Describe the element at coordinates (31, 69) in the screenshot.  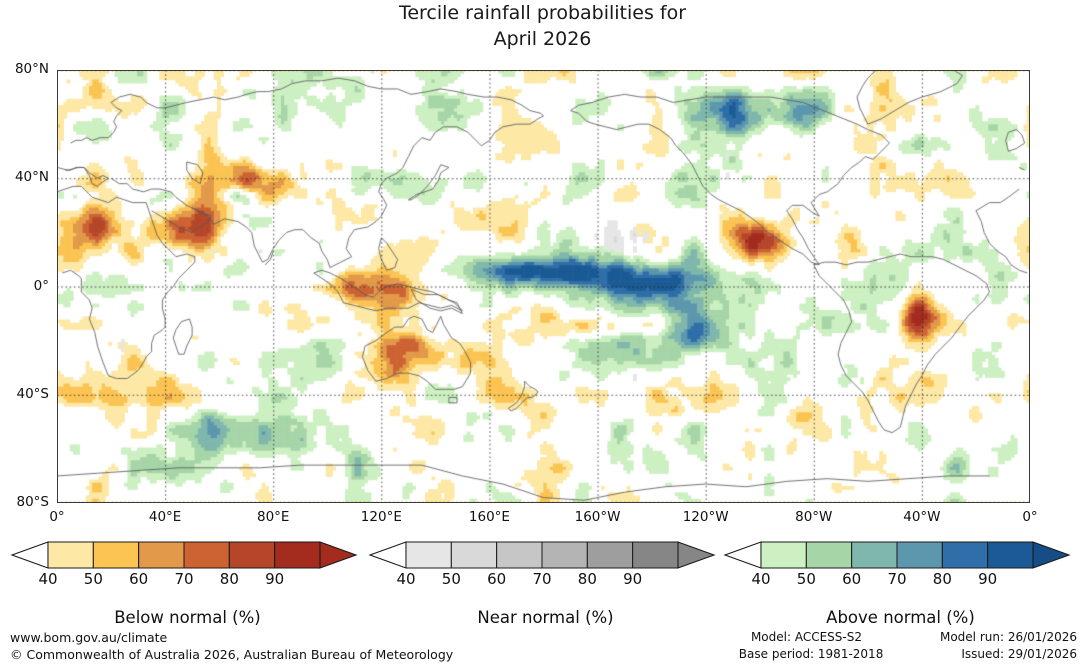
I see `latitude-tick-80N: 80°N` at that location.